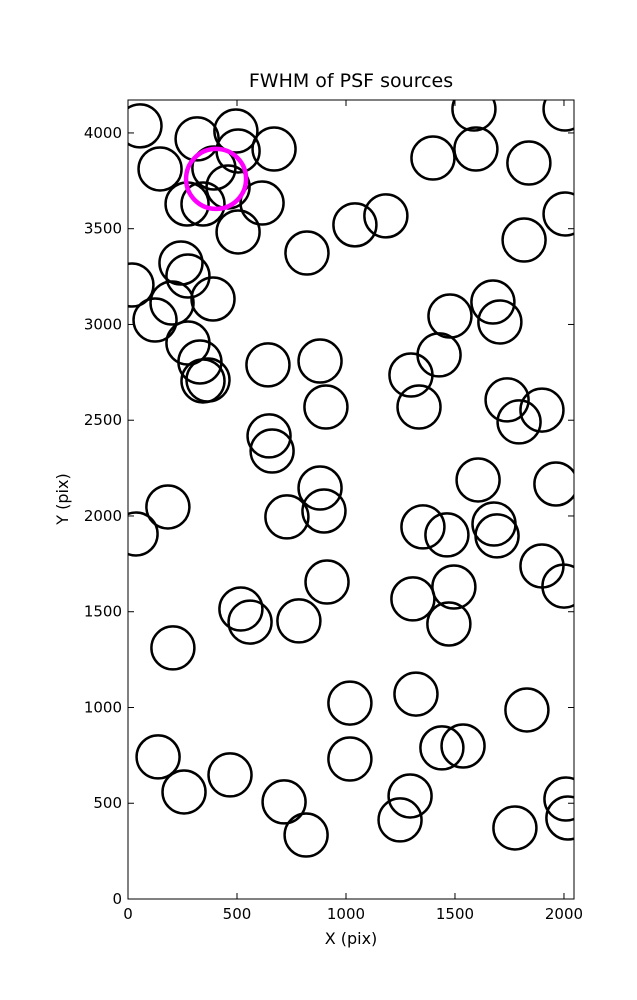 The height and width of the screenshot is (1000, 637). What do you see at coordinates (346, 914) in the screenshot?
I see `x-tick-label: 1000` at bounding box center [346, 914].